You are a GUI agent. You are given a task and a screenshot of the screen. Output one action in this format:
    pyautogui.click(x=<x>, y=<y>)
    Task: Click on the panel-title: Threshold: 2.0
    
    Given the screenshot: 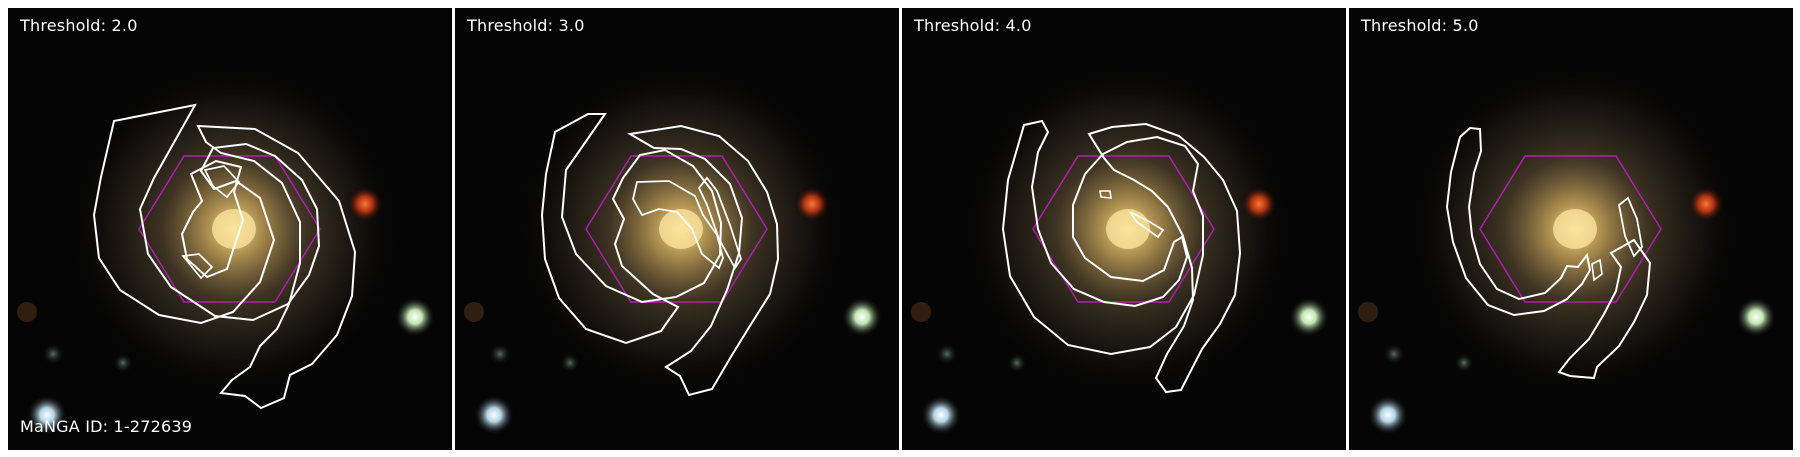 What is the action you would take?
    pyautogui.click(x=79, y=25)
    